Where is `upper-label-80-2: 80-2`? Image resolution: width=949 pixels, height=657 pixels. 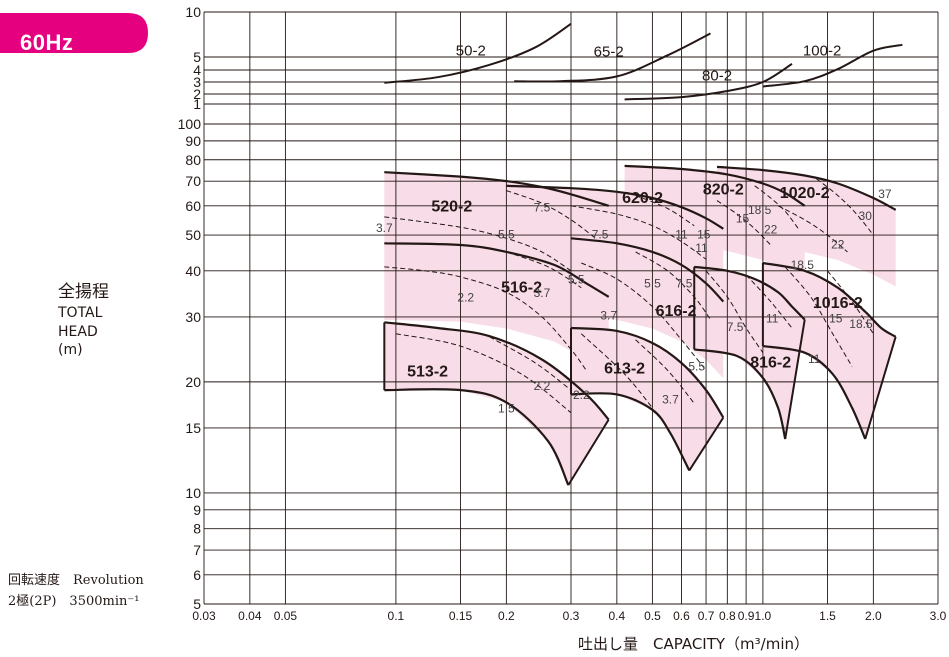 upper-label-80-2: 80-2 is located at coordinates (717, 75).